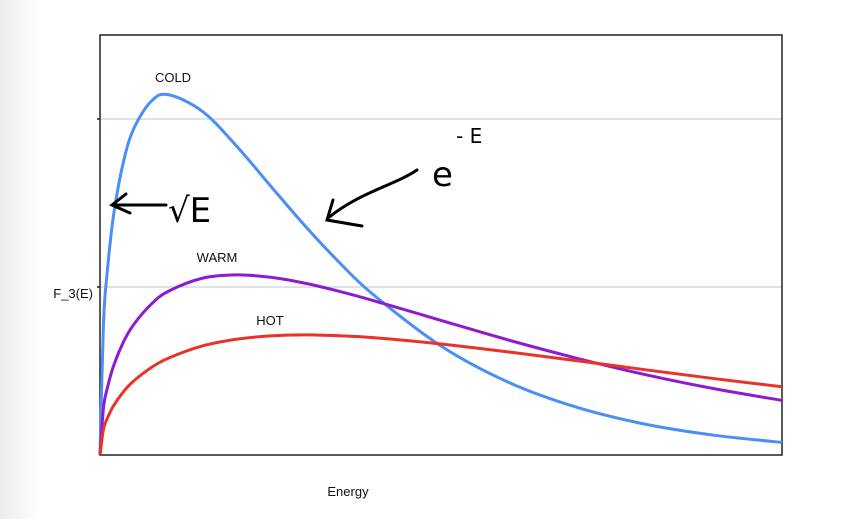 Image resolution: width=855 pixels, height=519 pixels. Describe the element at coordinates (189, 211) in the screenshot. I see `sqrt-annotation-text: √E` at that location.